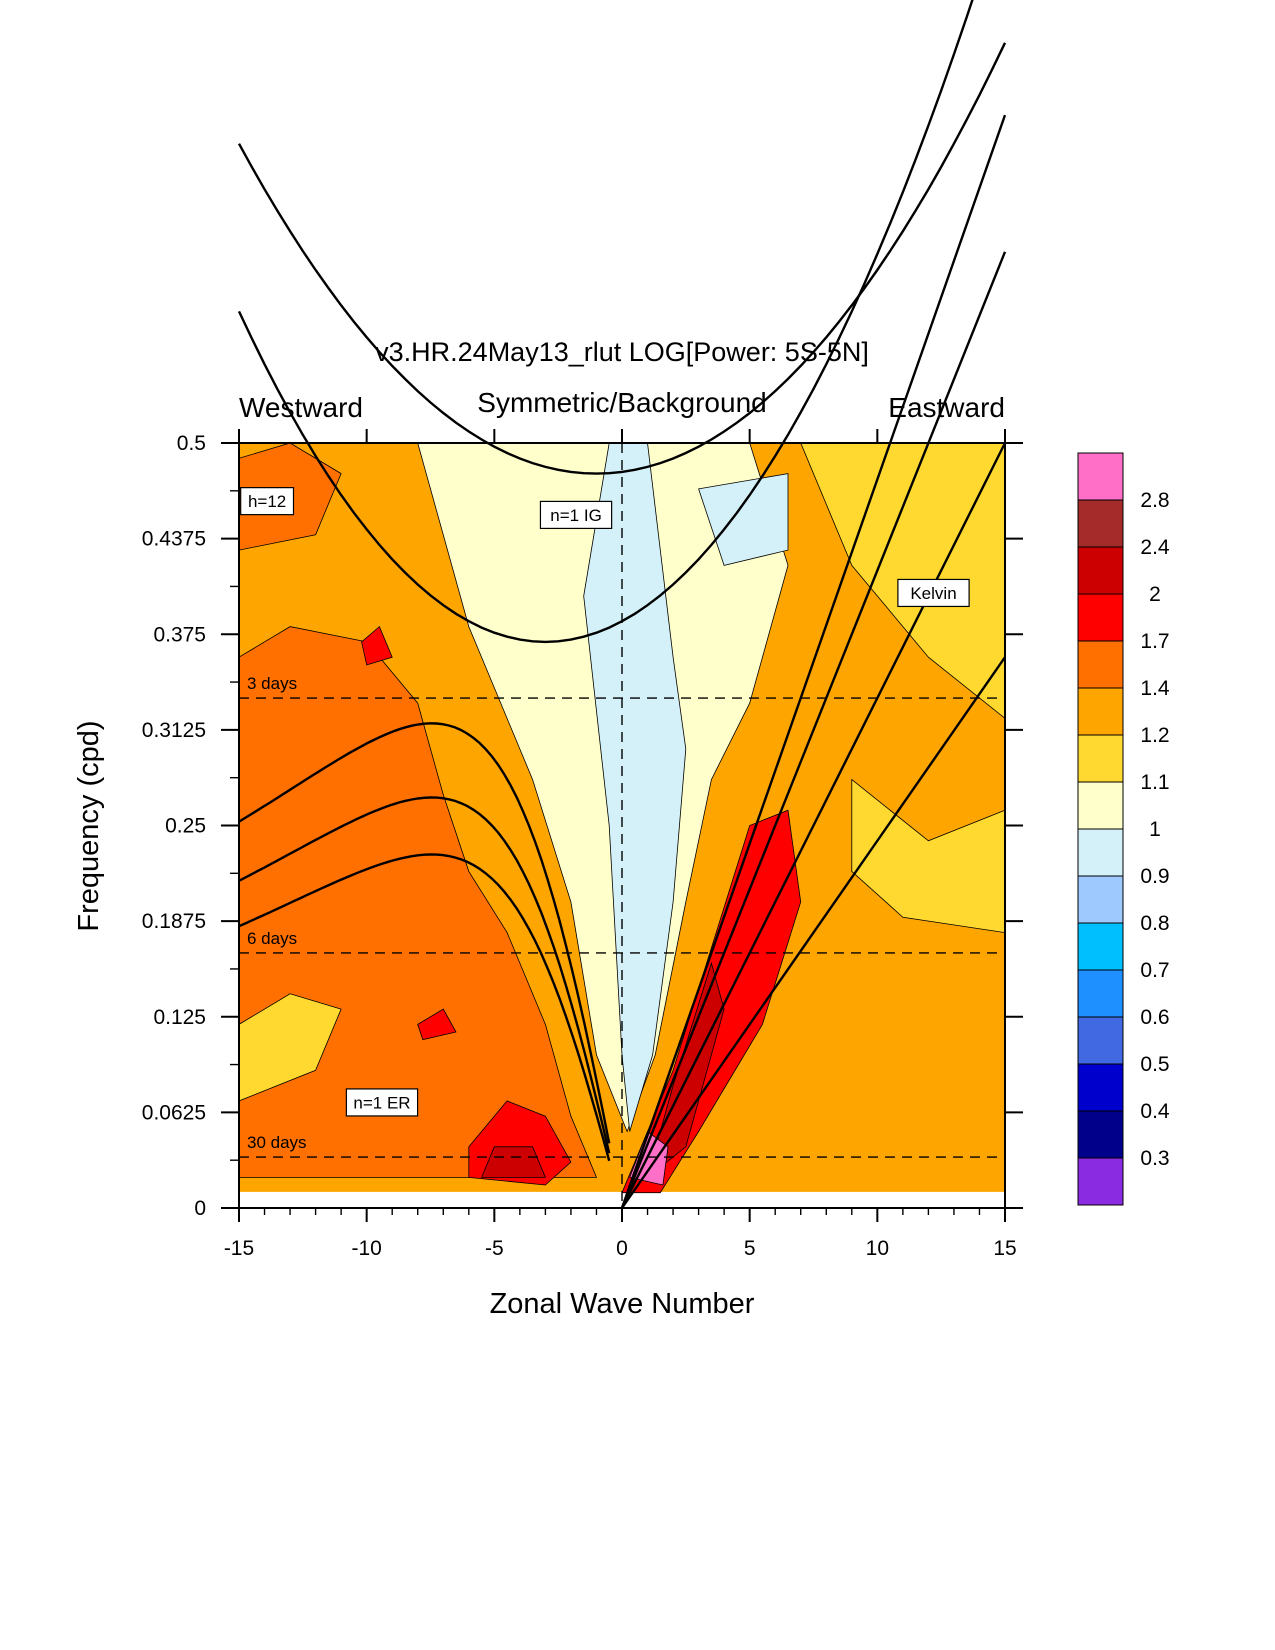 This screenshot has width=1275, height=1650. What do you see at coordinates (1155, 594) in the screenshot?
I see `colorbar-label: 2` at bounding box center [1155, 594].